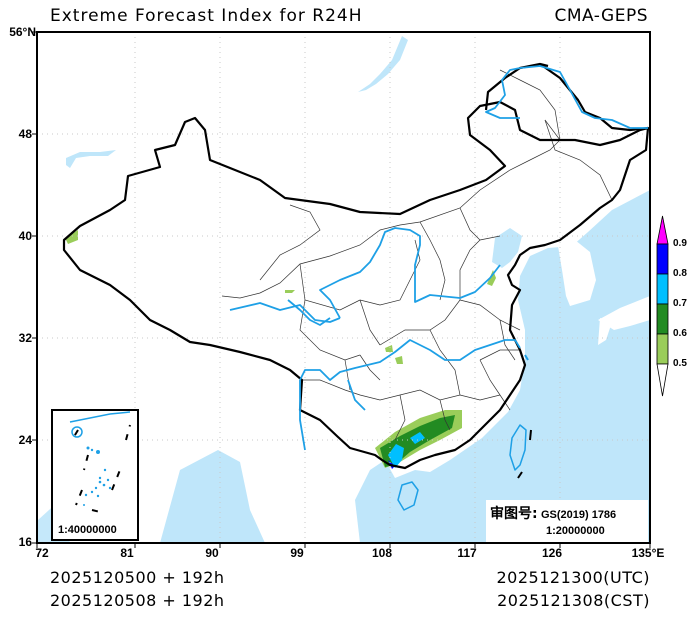  What do you see at coordinates (25, 440) in the screenshot?
I see `lat-label-24: 24` at bounding box center [25, 440].